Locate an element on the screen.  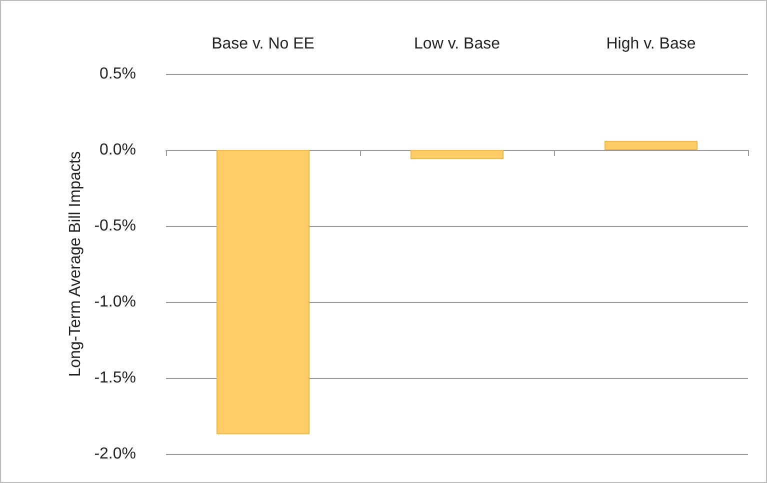
y-axis-title: Long-Term Average Bill Impacts is located at coordinates (75, 264).